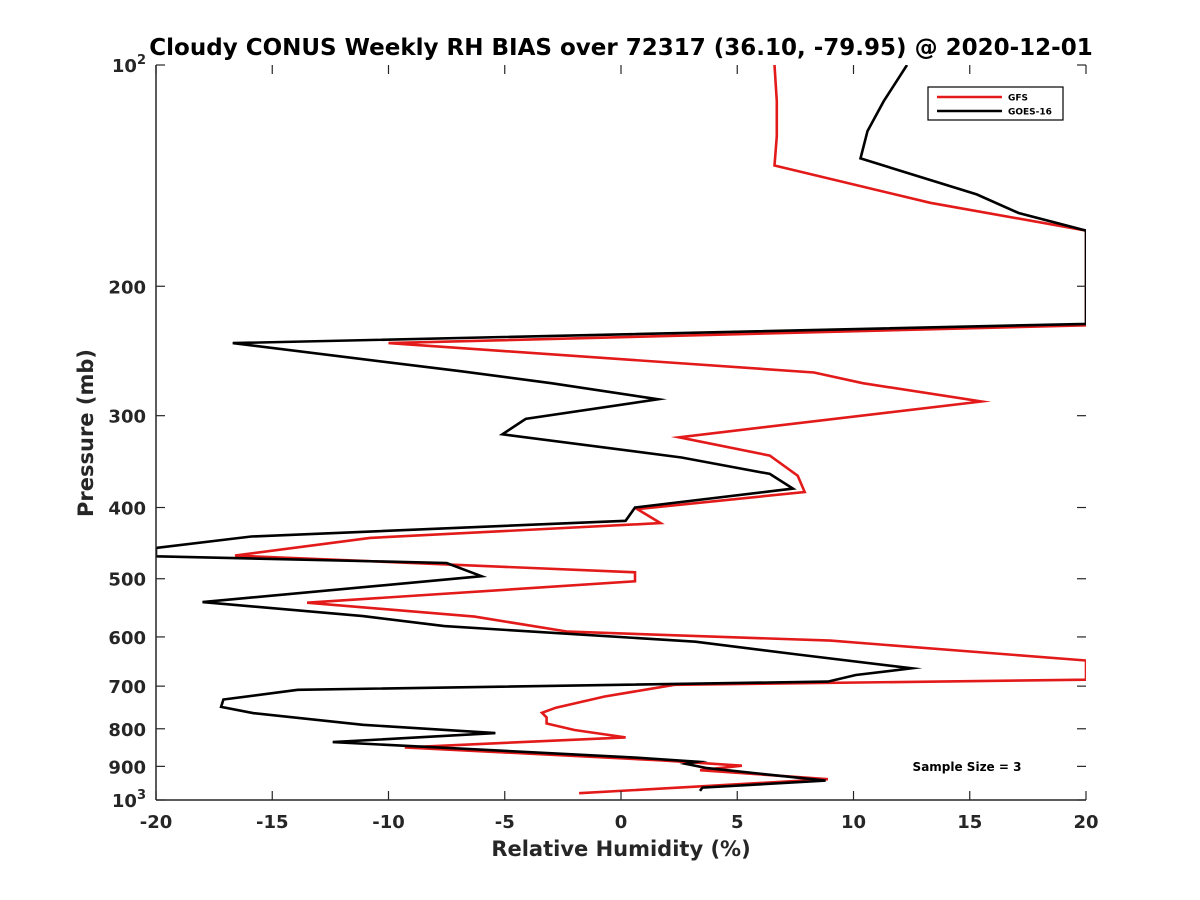  What do you see at coordinates (967, 767) in the screenshot?
I see `sample-size-annotation: Sample Size = 3` at bounding box center [967, 767].